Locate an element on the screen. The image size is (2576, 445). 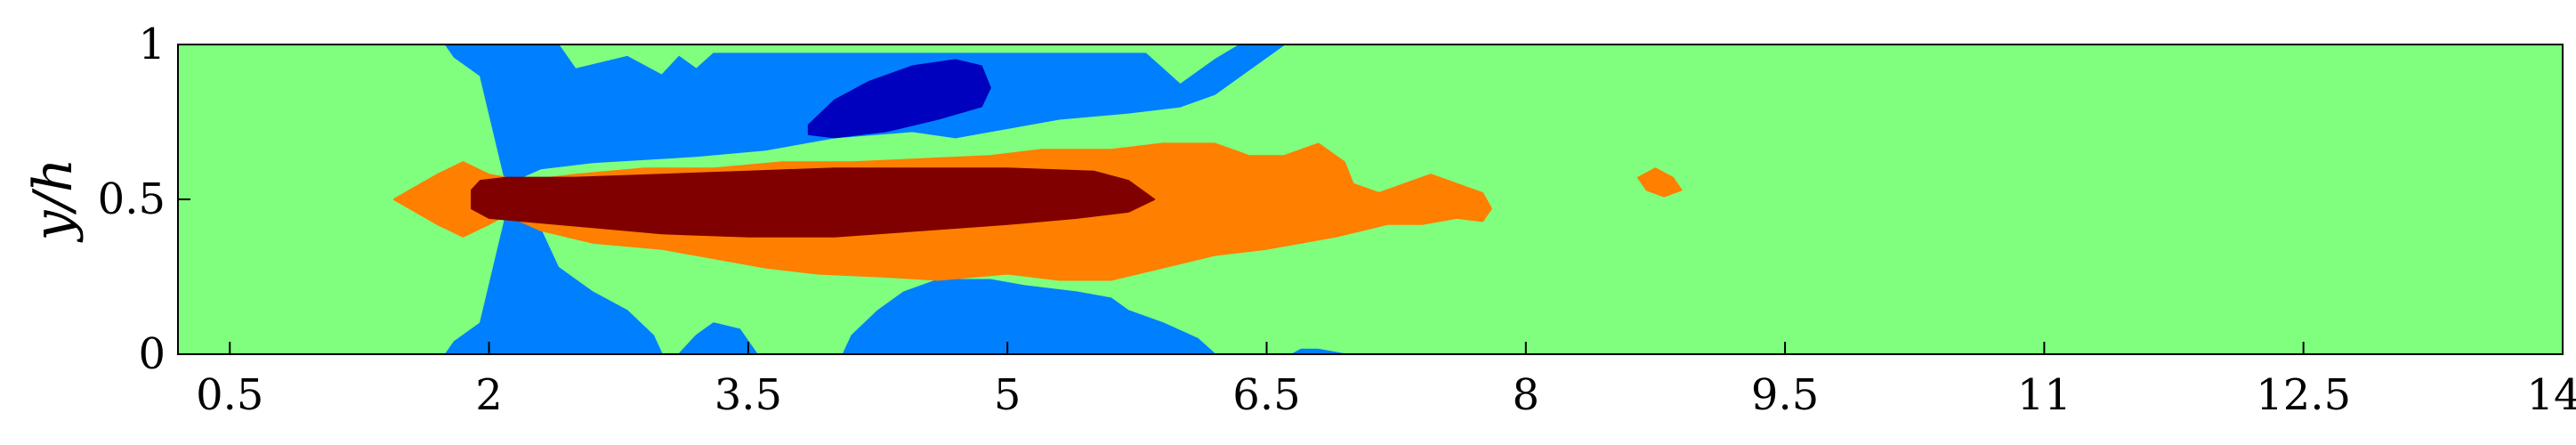
y-tick-label: 1 is located at coordinates (152, 44).